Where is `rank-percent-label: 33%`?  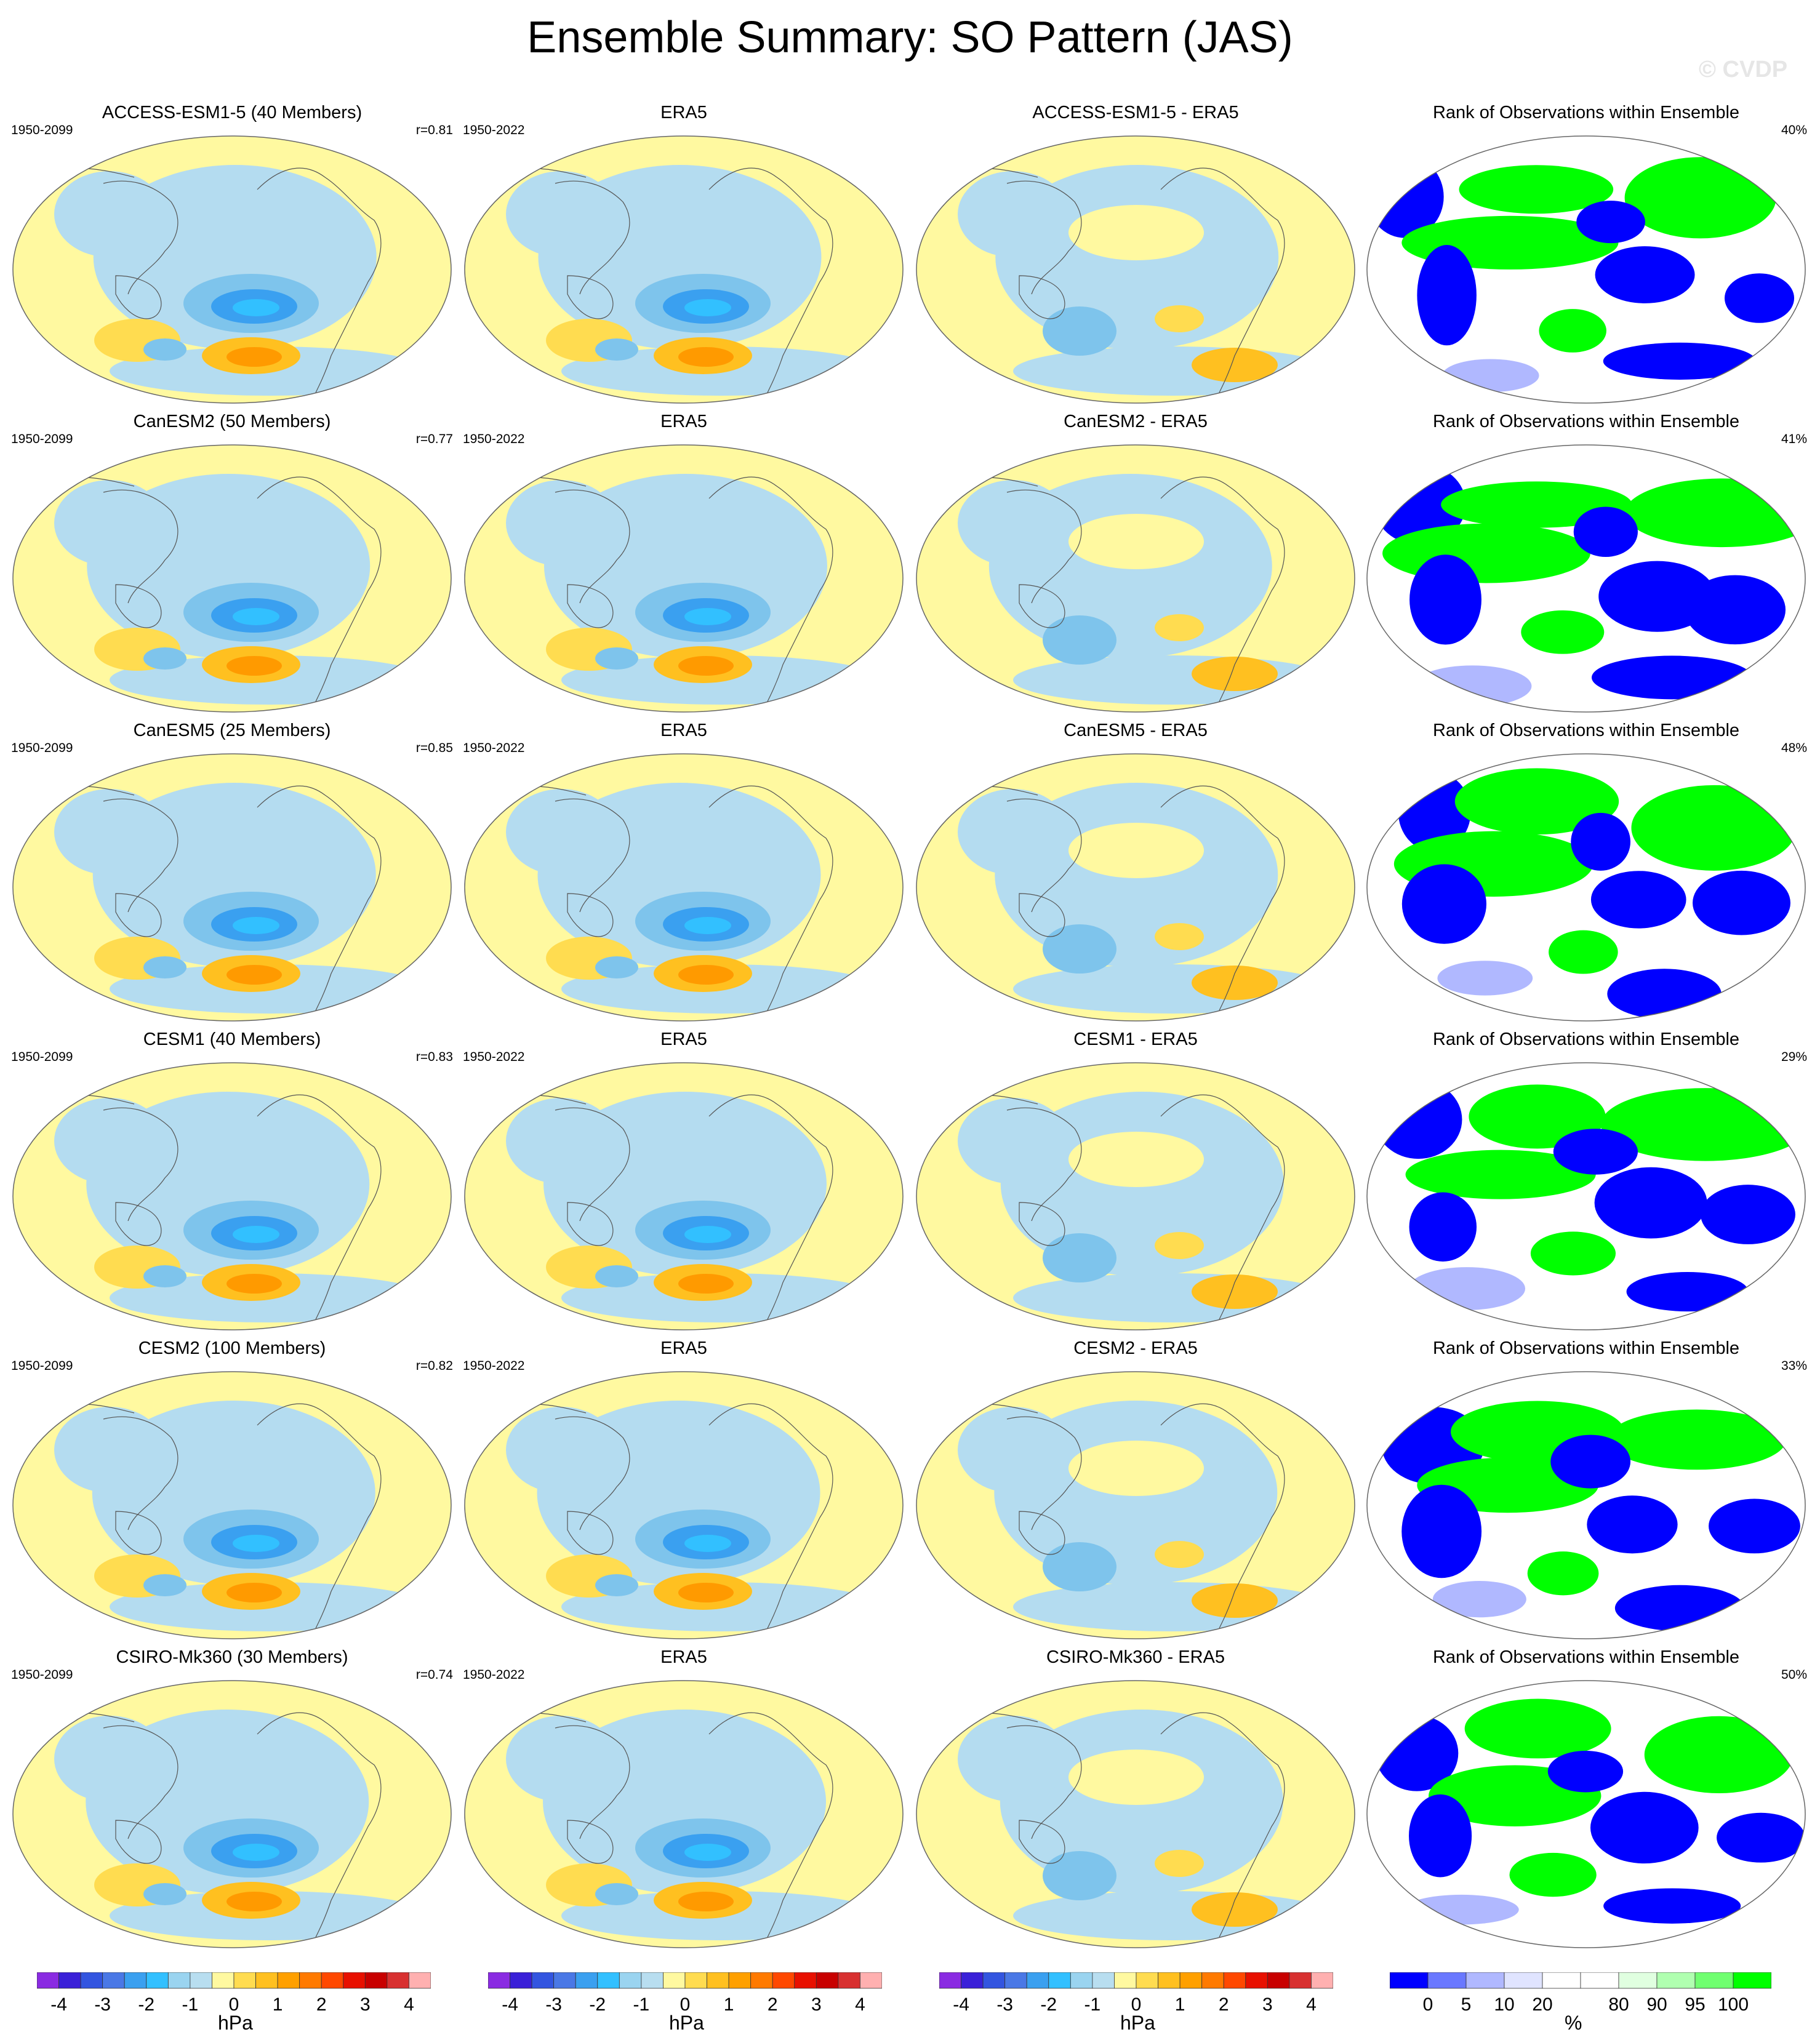
rank-percent-label: 33% is located at coordinates (1794, 1366).